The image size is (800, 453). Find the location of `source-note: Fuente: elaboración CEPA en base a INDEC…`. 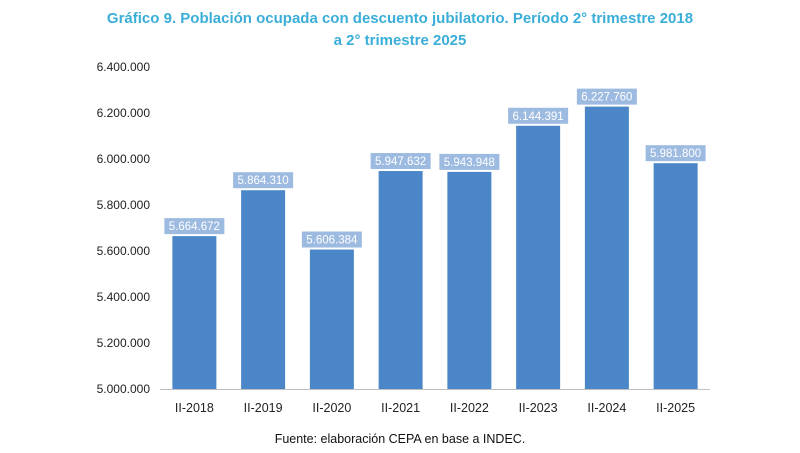

source-note: Fuente: elaboración CEPA en base a INDEC… is located at coordinates (400, 439).